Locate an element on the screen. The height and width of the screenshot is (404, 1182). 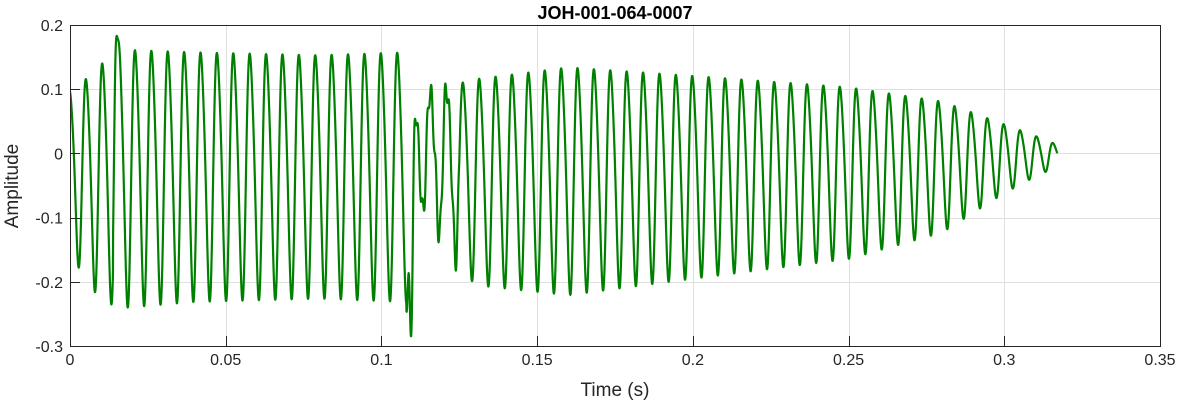
x-tick-label: 0.1 is located at coordinates (381, 360).